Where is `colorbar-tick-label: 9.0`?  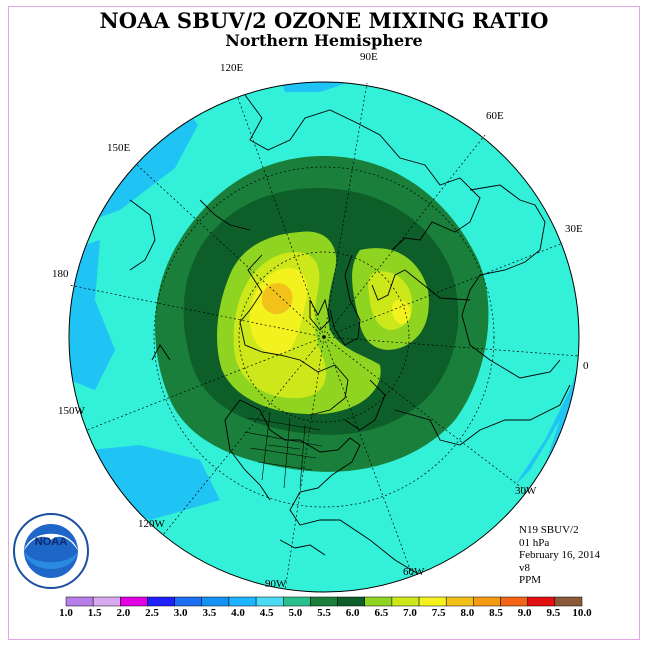
colorbar-tick-label: 9.0 is located at coordinates (524, 613).